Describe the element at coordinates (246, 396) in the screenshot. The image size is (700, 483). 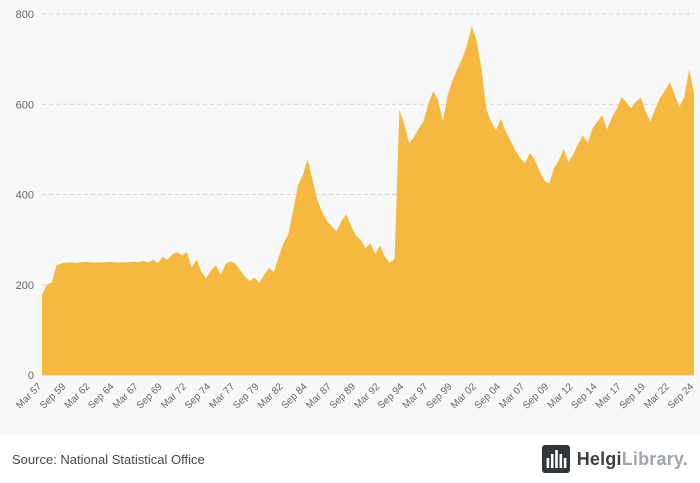
I see `x-axis-tick-label: Sep 79` at that location.